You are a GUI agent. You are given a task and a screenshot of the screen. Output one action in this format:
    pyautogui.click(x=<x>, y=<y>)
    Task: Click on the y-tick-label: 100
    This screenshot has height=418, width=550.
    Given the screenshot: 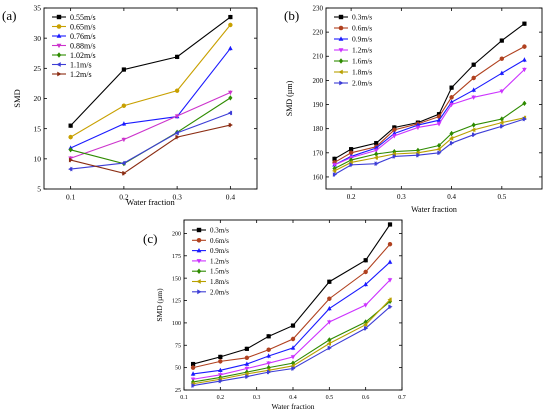 What is the action you would take?
    pyautogui.click(x=176, y=324)
    